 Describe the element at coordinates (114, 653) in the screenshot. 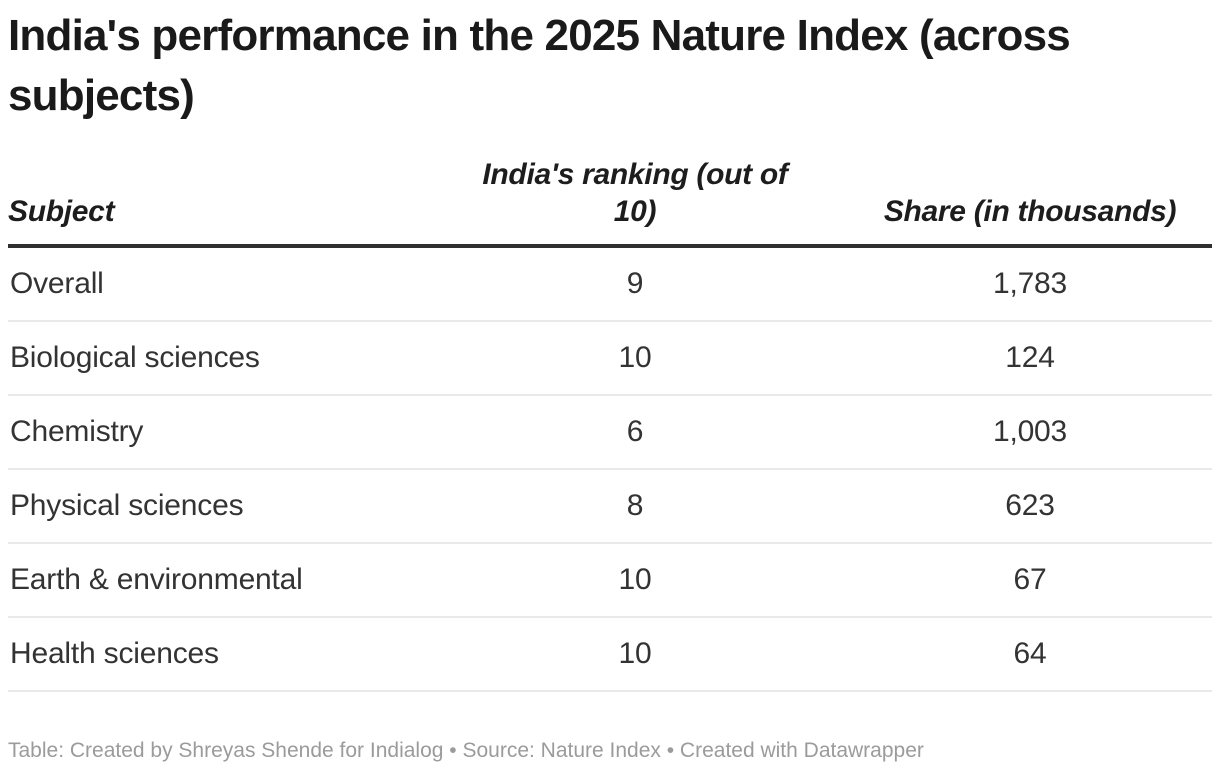

I see `cell-subject: Health sciences` at that location.